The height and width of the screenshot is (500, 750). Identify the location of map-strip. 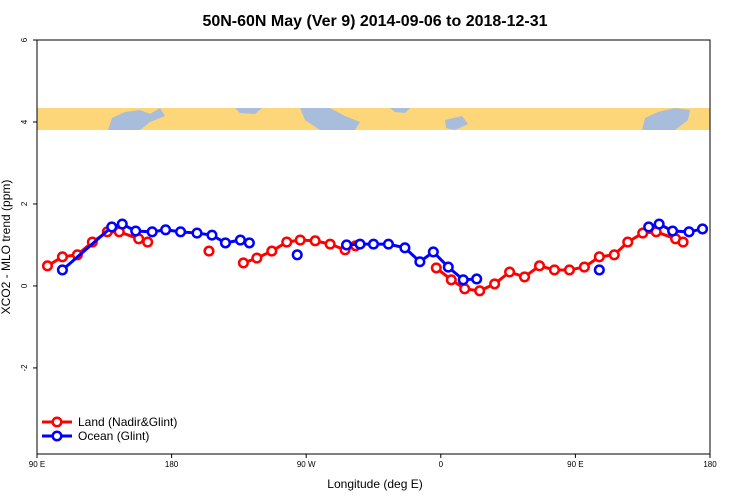
(373, 119).